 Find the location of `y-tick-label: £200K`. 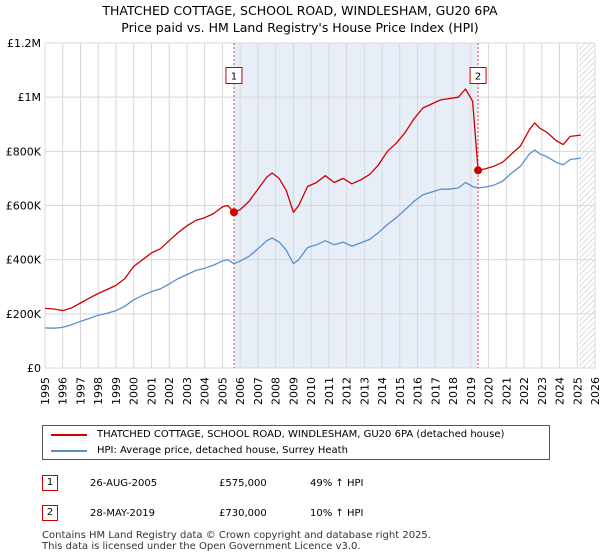

y-tick-label: £200K is located at coordinates (24, 314).